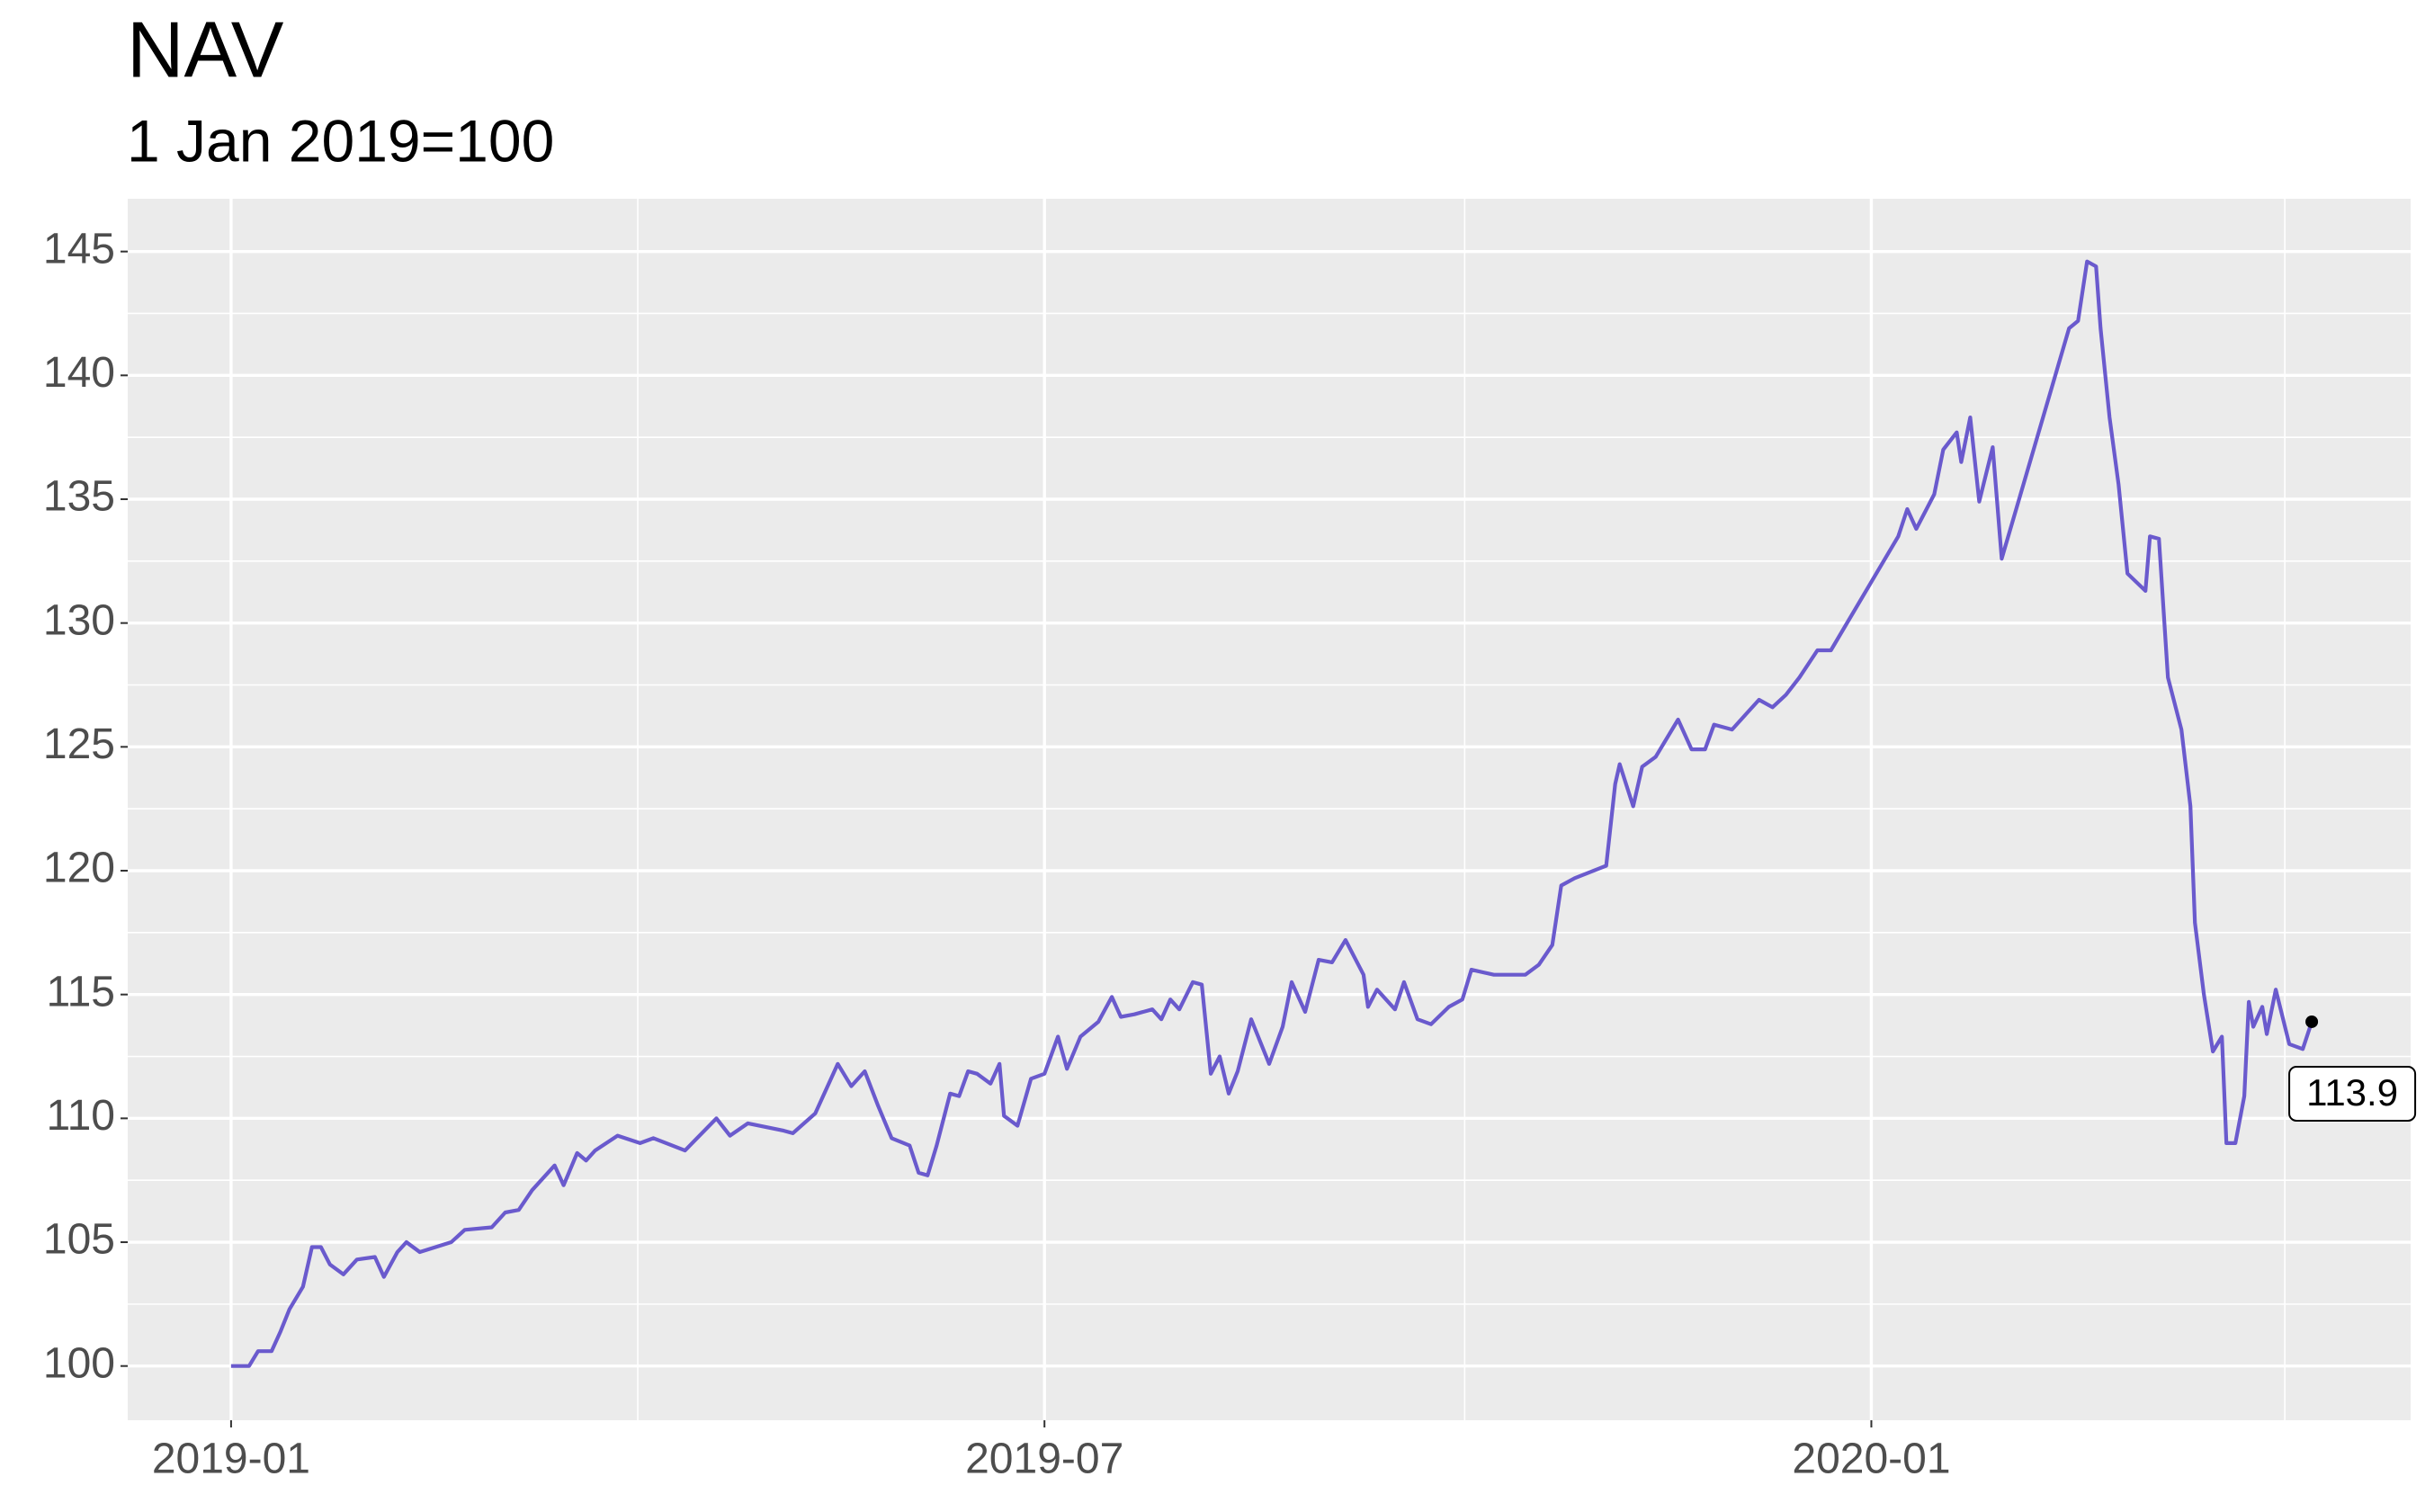  I want to click on x-tick-label: 2019-01, so click(231, 1459).